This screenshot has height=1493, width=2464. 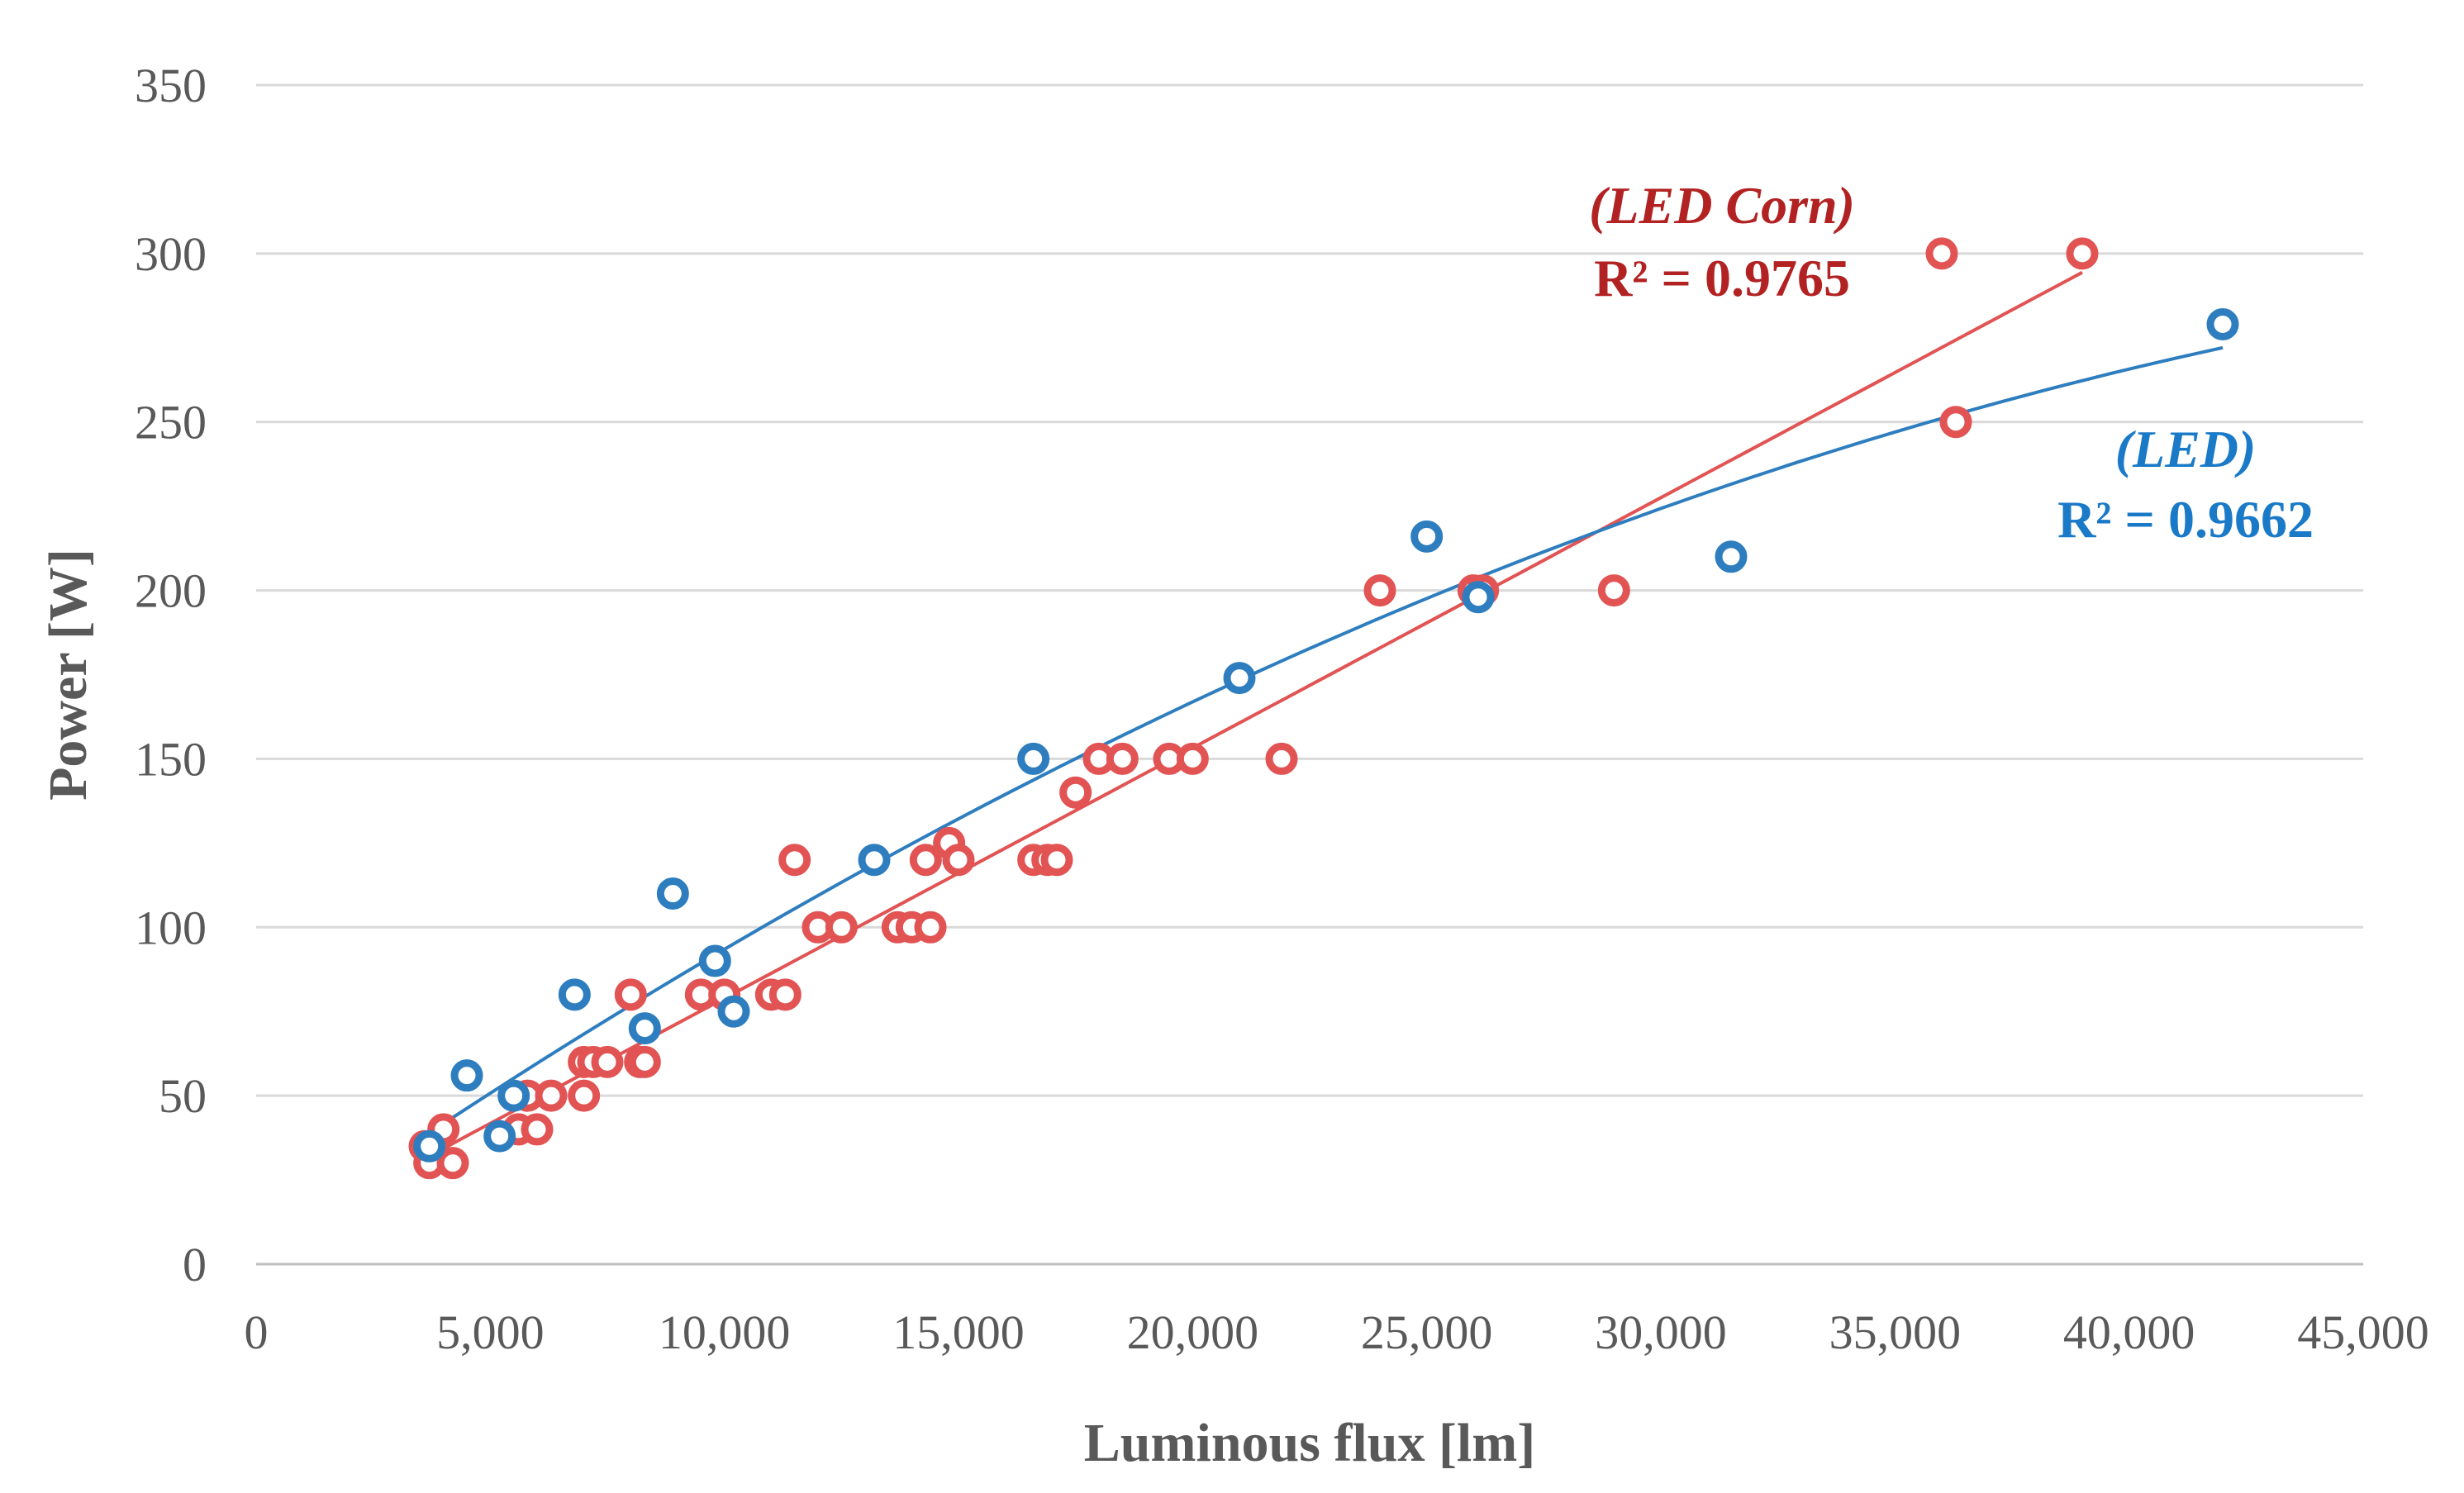 I want to click on x-tick-label: 40,000, so click(x=2129, y=1332).